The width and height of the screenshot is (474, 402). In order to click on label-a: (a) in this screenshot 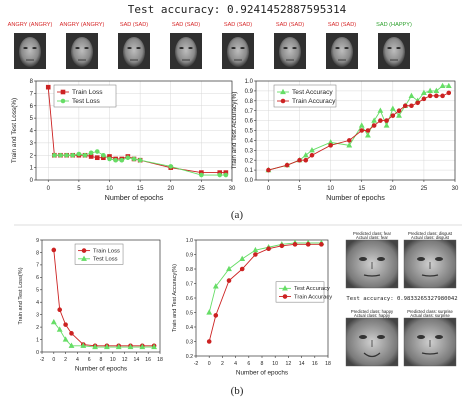, I will do `click(237, 215)`.